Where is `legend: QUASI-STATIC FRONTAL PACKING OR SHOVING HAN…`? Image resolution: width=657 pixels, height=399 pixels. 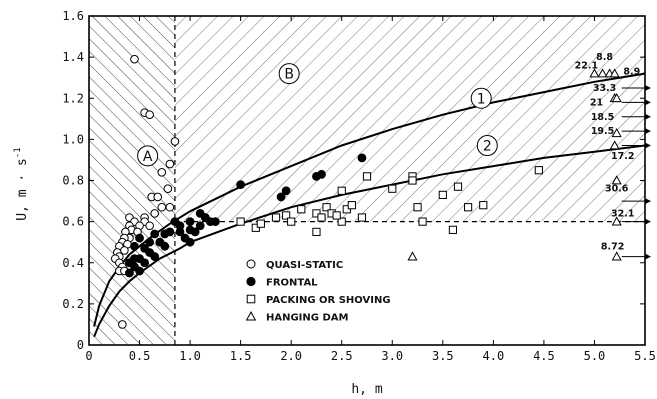
legend: QUASI-STATIC FRONTAL PACKING OR SHOVING HAN… is located at coordinates (316, 292).